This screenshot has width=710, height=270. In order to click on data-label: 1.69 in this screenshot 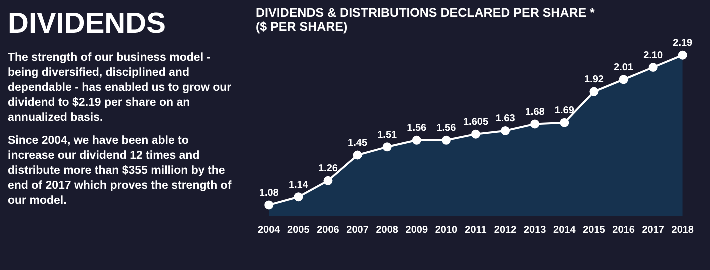, I will do `click(564, 111)`.